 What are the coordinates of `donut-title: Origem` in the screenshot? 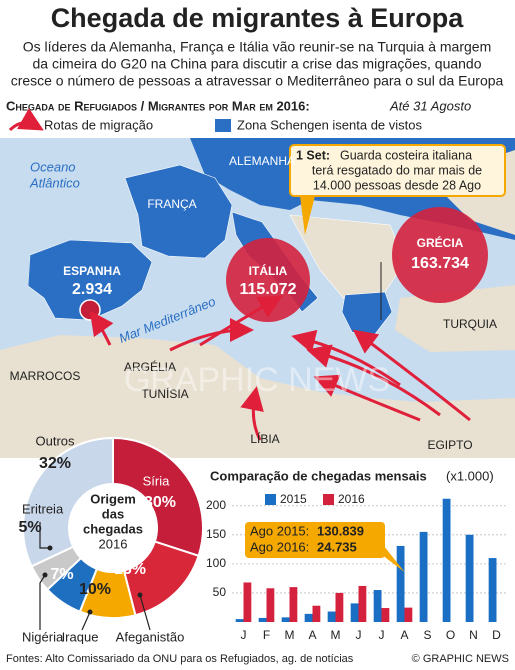 It's located at (113, 498).